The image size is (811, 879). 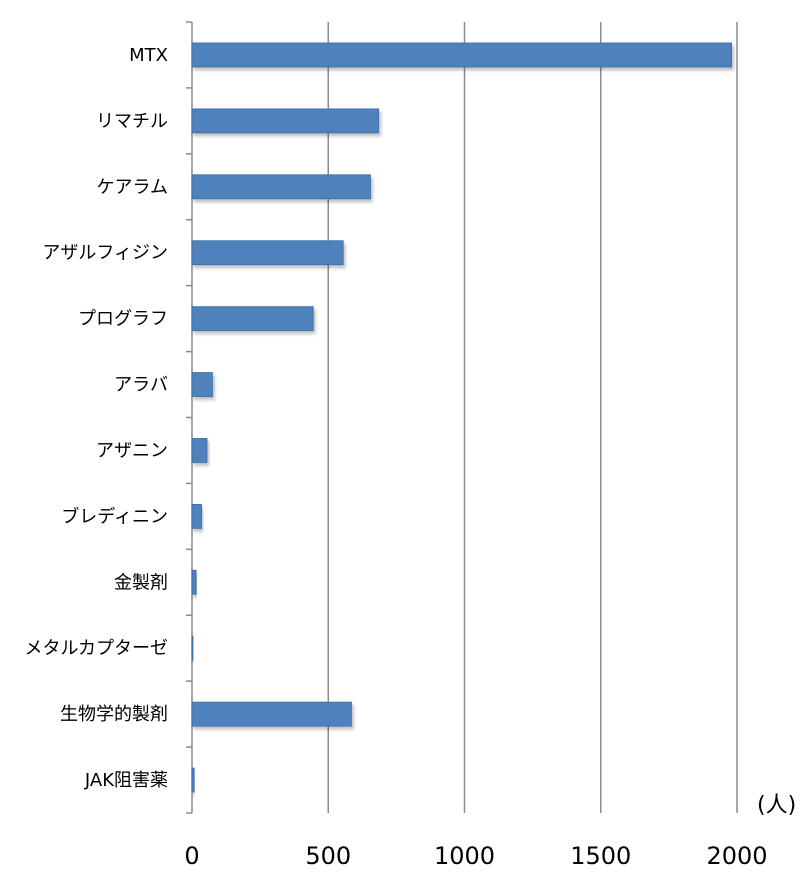 I want to click on x-tick-label-2000: 2000, so click(x=736, y=856).